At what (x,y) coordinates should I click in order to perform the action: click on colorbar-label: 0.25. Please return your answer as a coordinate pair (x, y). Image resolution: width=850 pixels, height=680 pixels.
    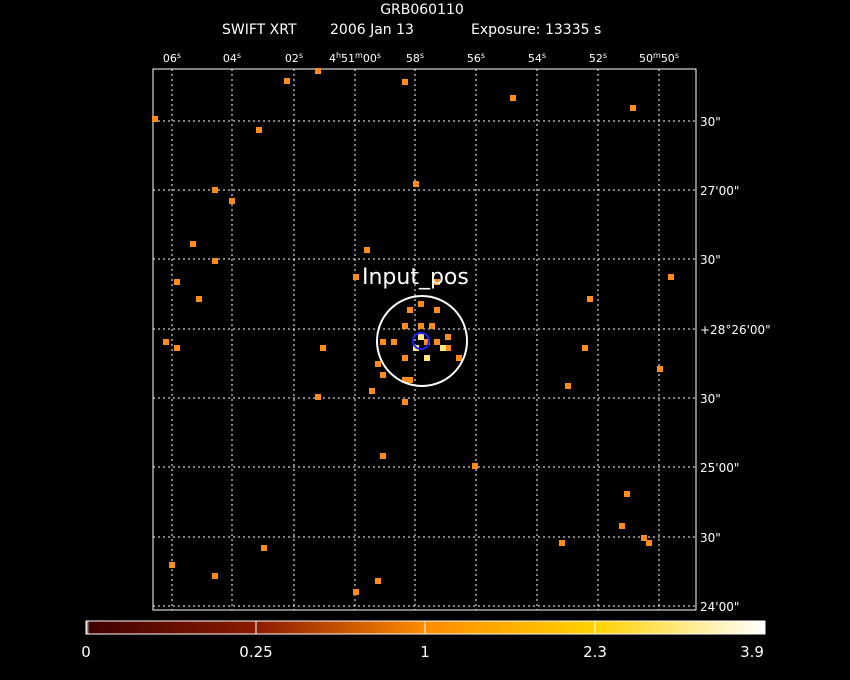
    Looking at the image, I should click on (255, 652).